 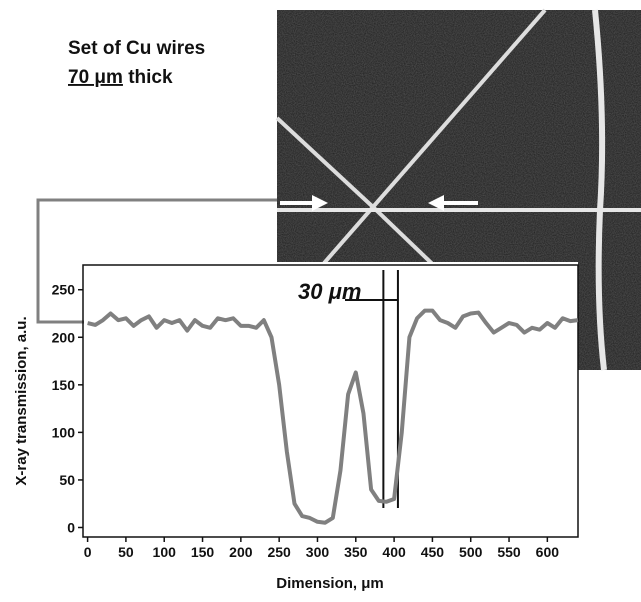 I want to click on x-tick-label: 450, so click(x=433, y=552).